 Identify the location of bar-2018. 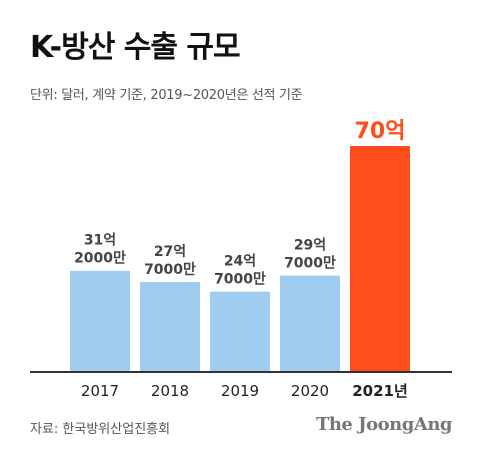
(170, 326).